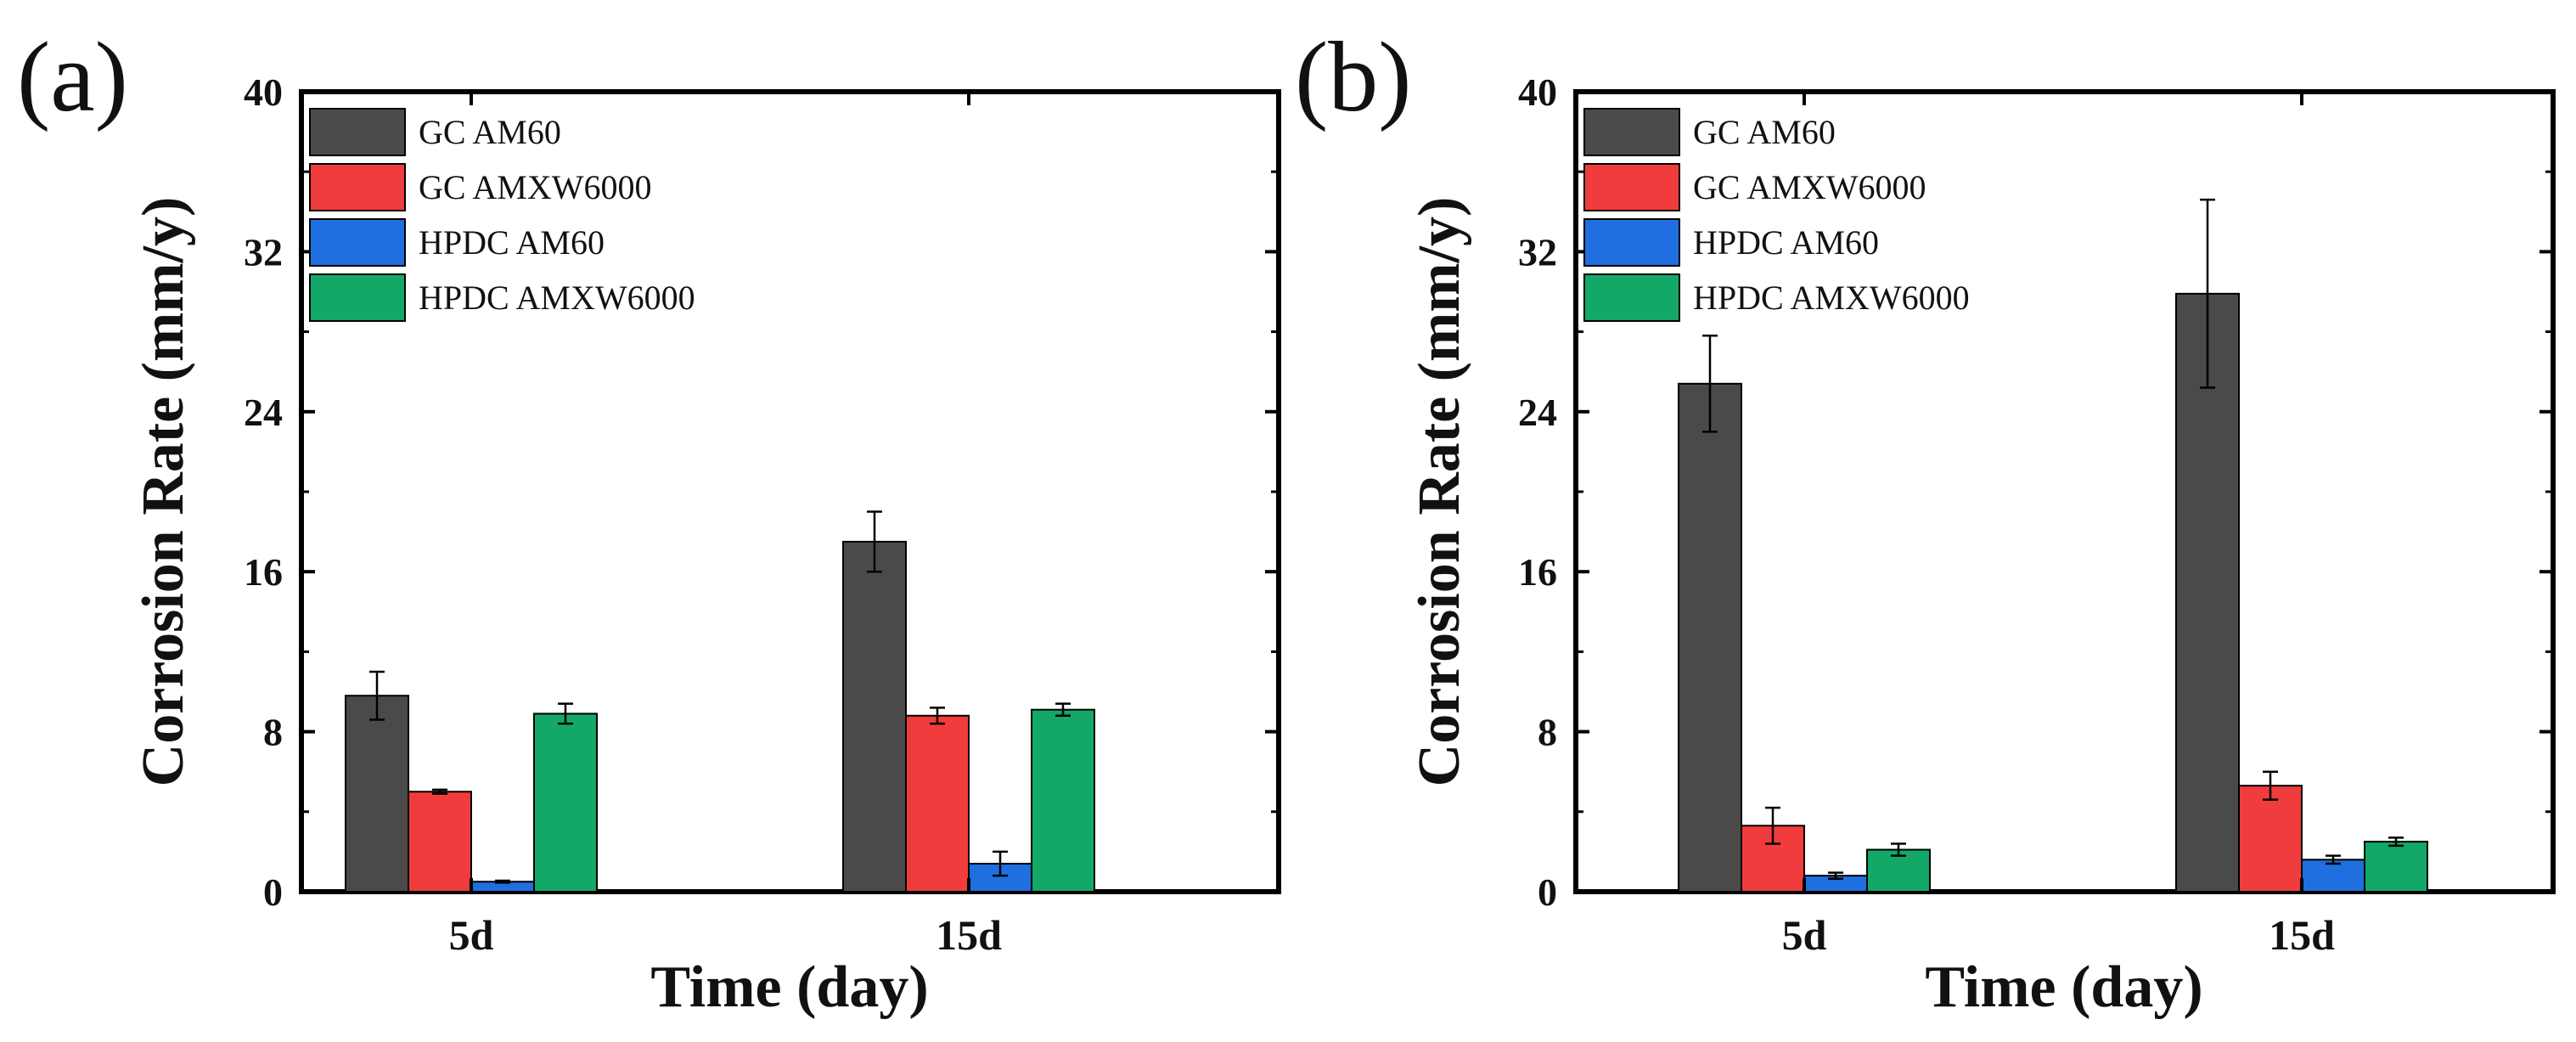  Describe the element at coordinates (72, 76) in the screenshot. I see `panel-label: (a)` at that location.